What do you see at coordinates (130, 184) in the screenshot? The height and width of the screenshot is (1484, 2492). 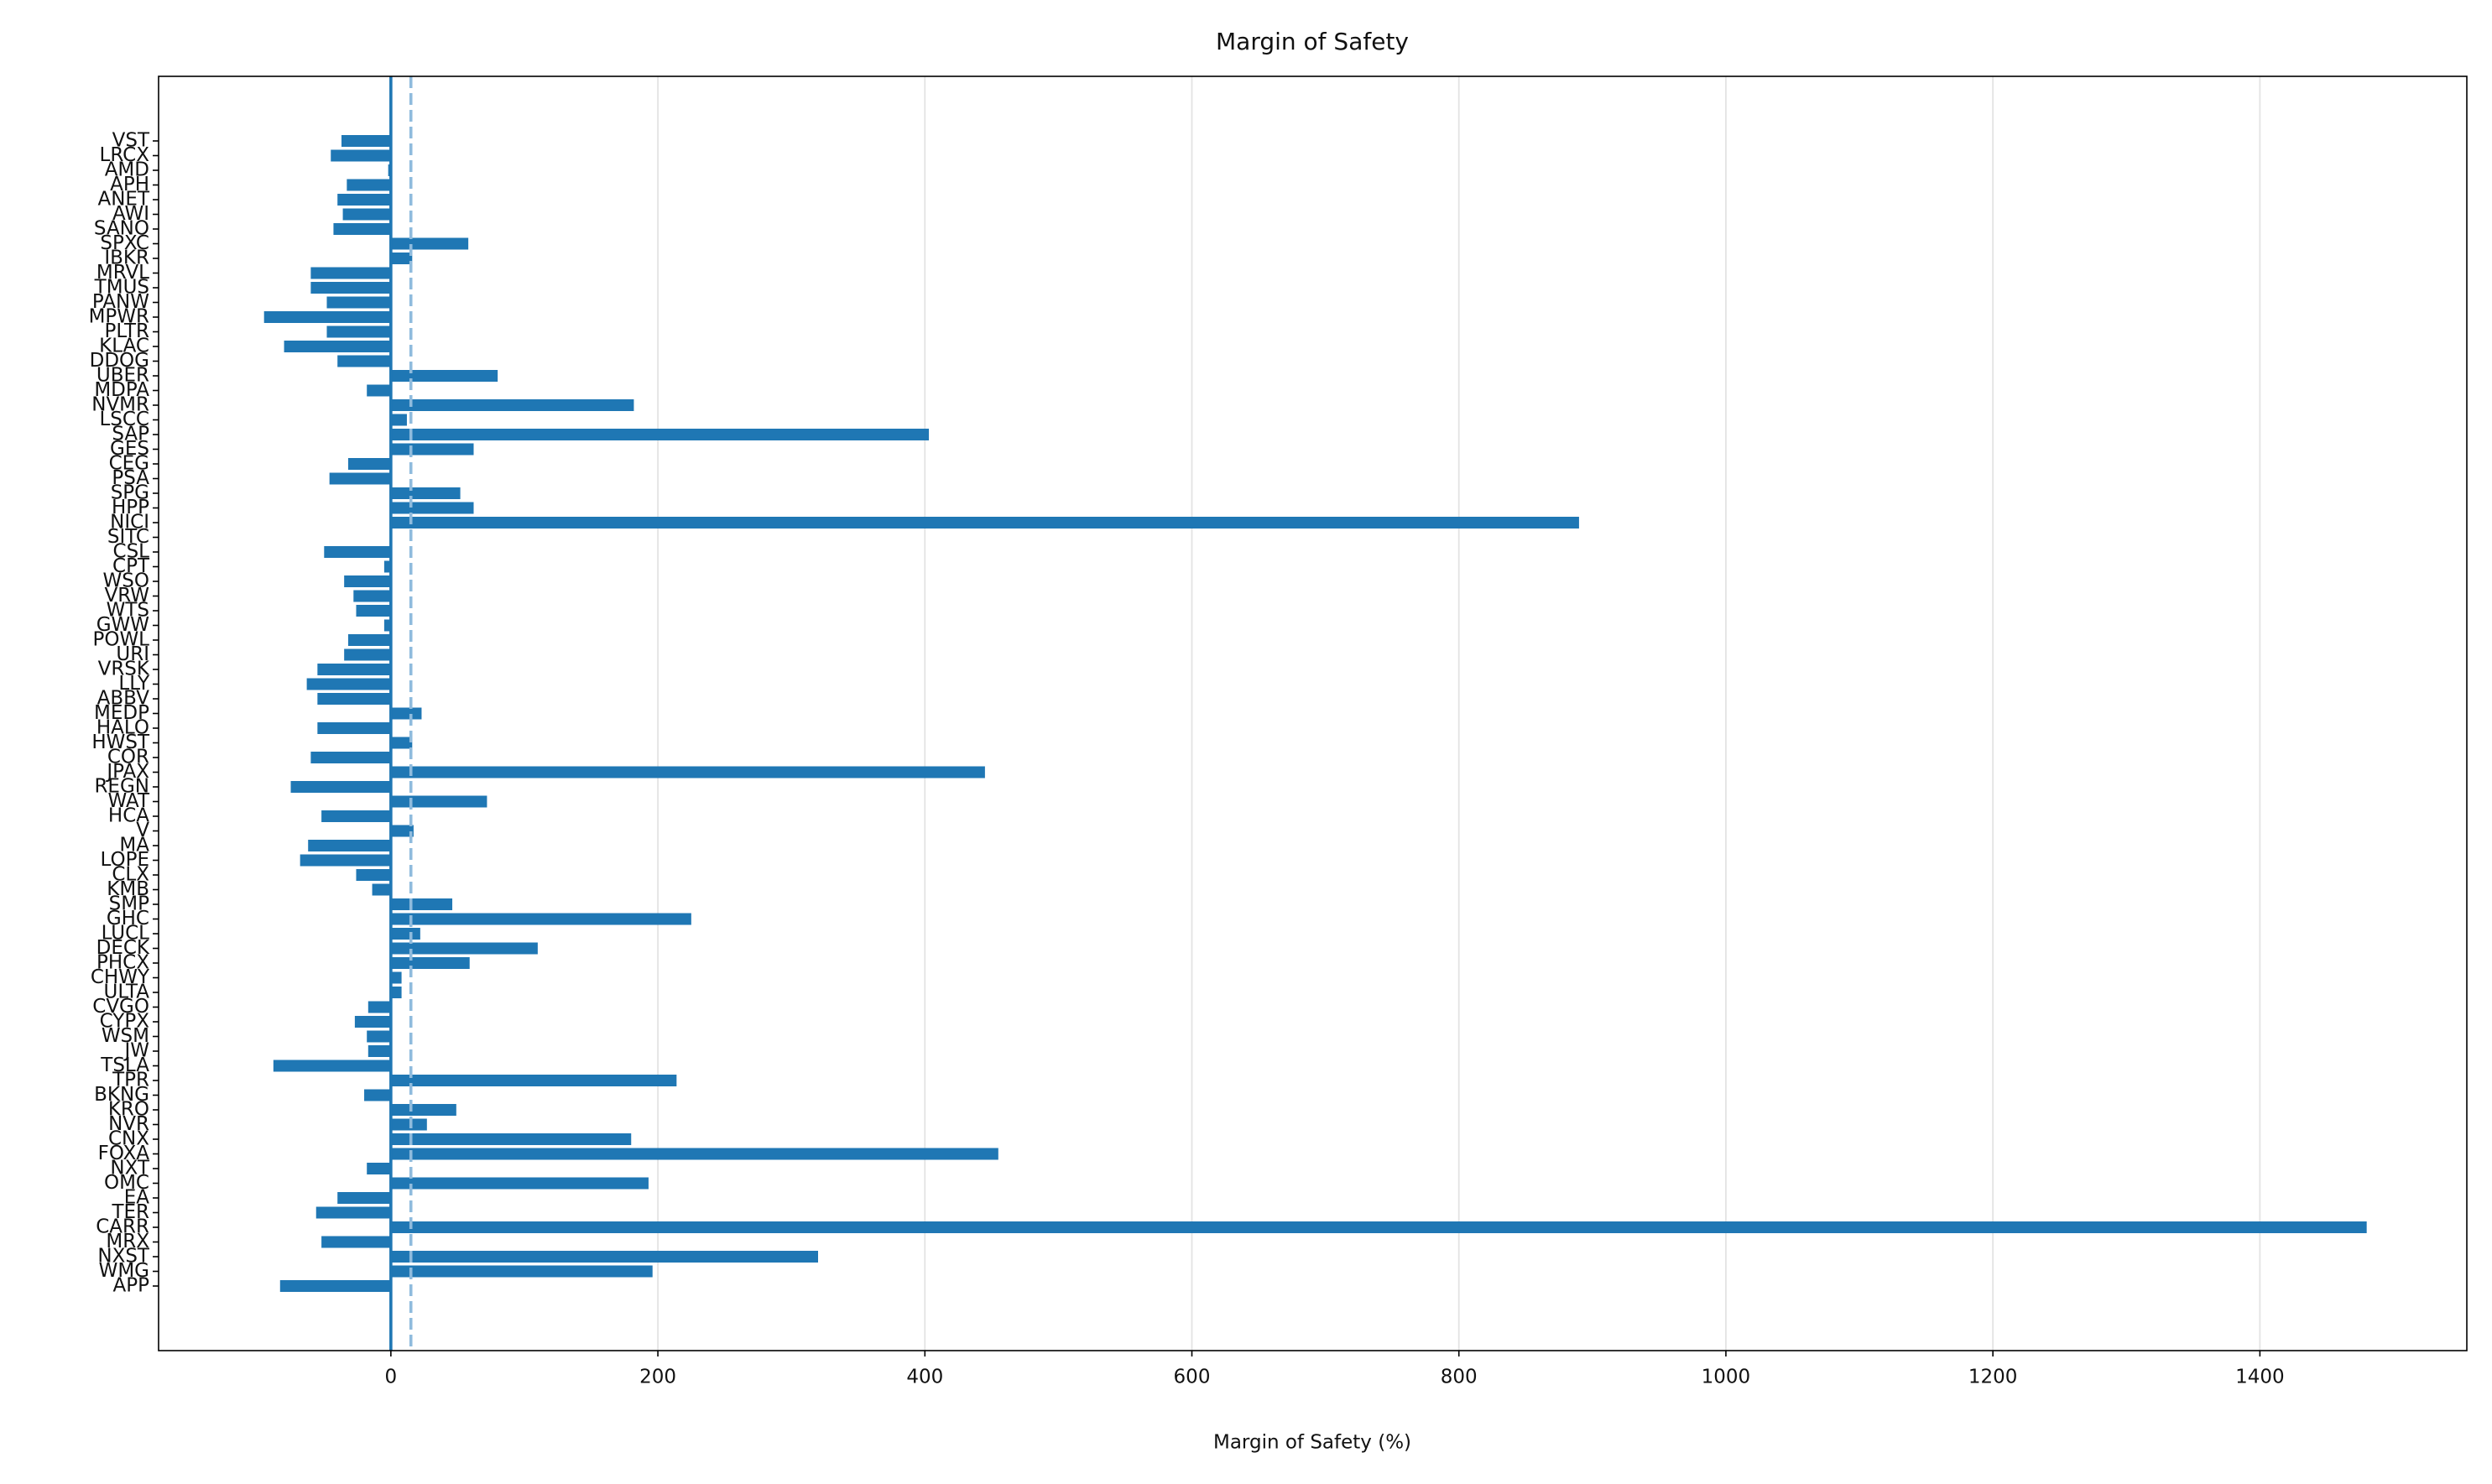 I see `y-tick-label: APH` at bounding box center [130, 184].